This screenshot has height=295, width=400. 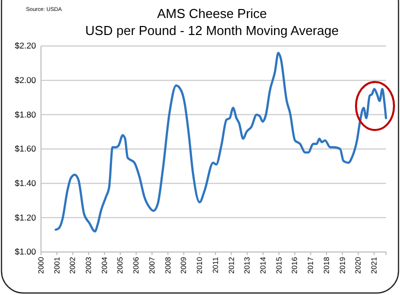 What do you see at coordinates (25, 149) in the screenshot?
I see `y-tick-label: $1.60` at bounding box center [25, 149].